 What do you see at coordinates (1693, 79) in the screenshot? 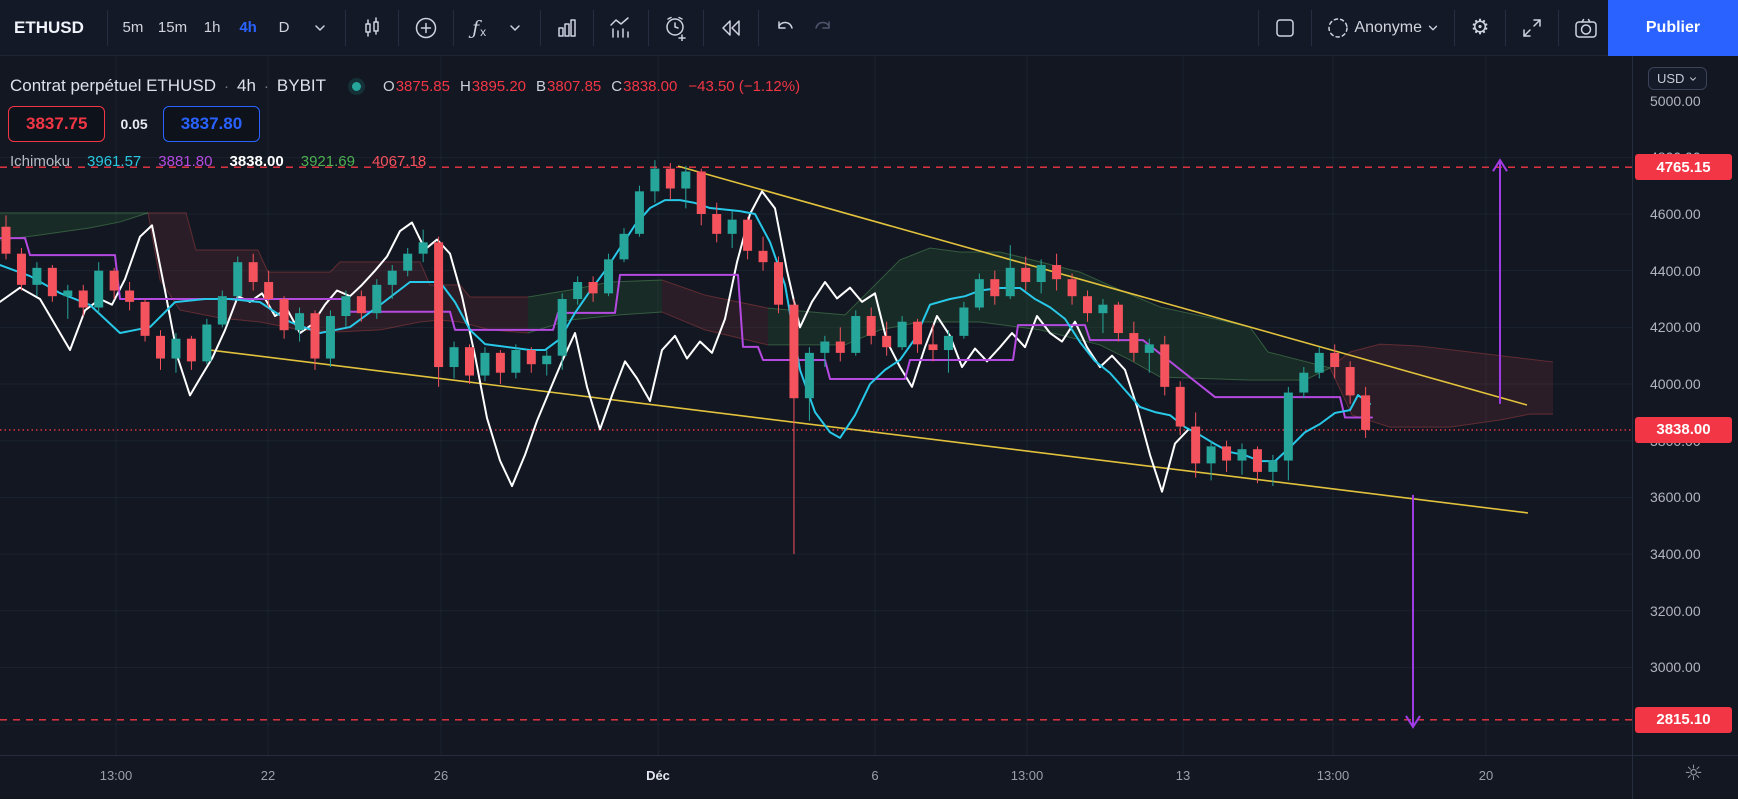
I see `currency-chevron-down-icon` at bounding box center [1693, 79].